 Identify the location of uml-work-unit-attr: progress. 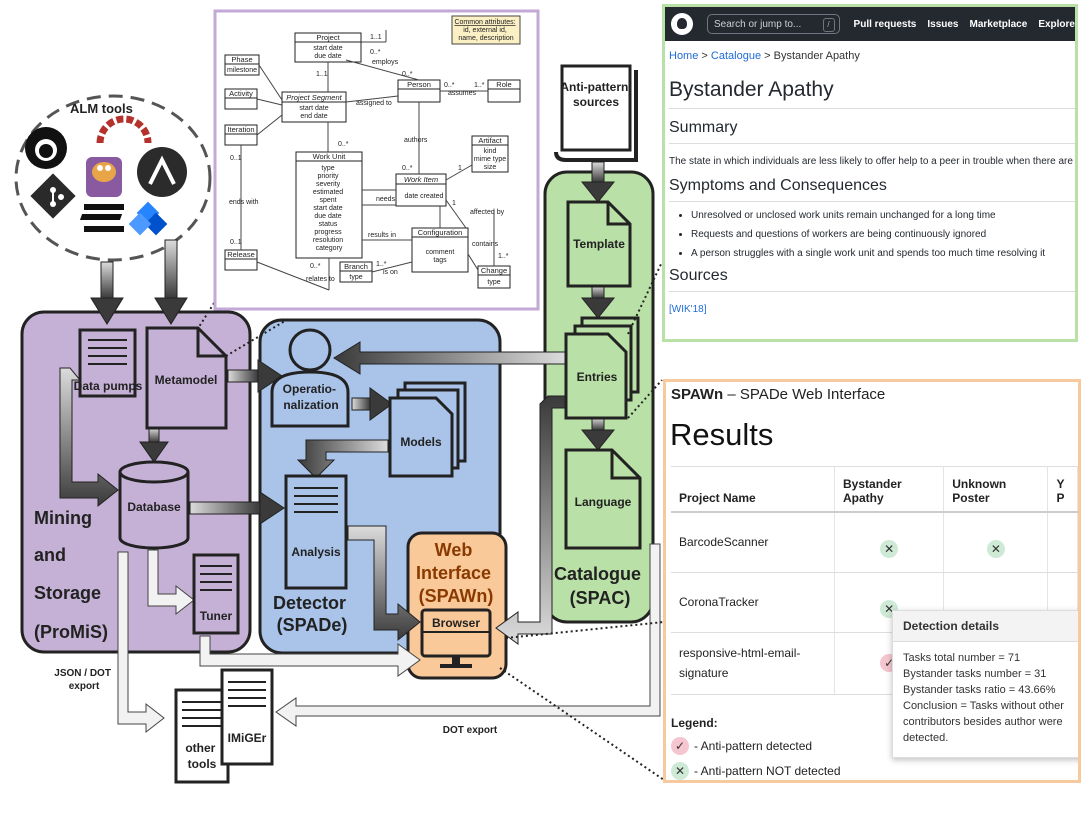
(328, 232).